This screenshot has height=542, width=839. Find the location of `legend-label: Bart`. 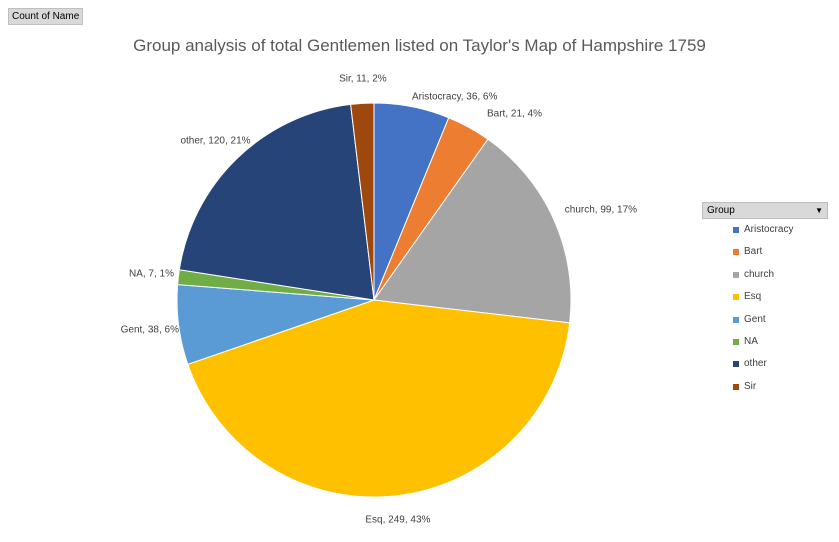

legend-label: Bart is located at coordinates (753, 252).